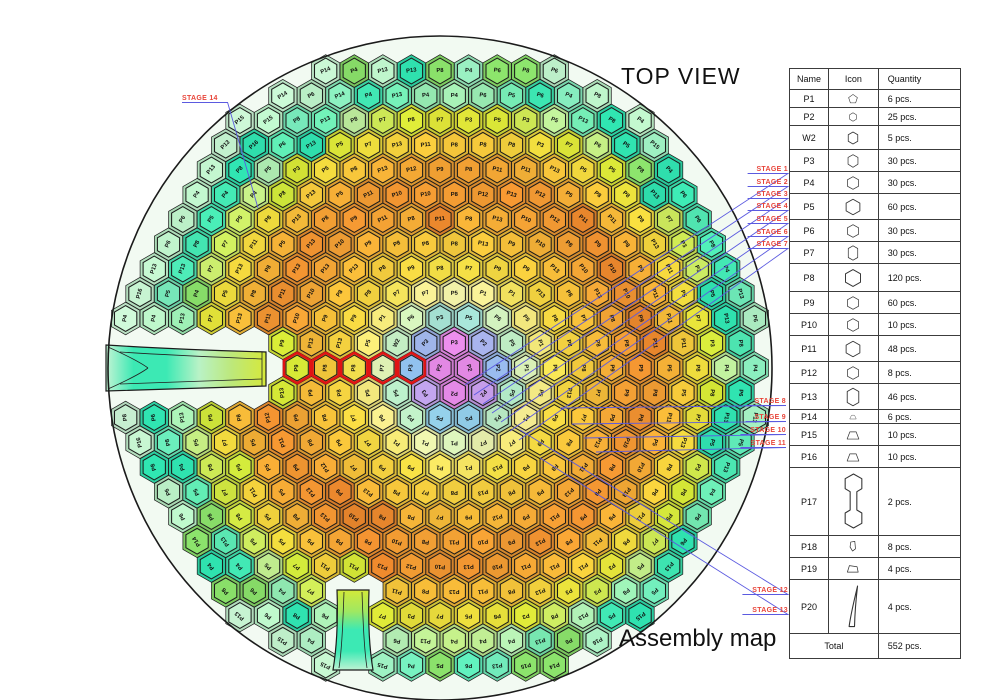 This screenshot has width=991, height=700. What do you see at coordinates (770, 590) in the screenshot?
I see `stage-label: STAGE 12` at bounding box center [770, 590].